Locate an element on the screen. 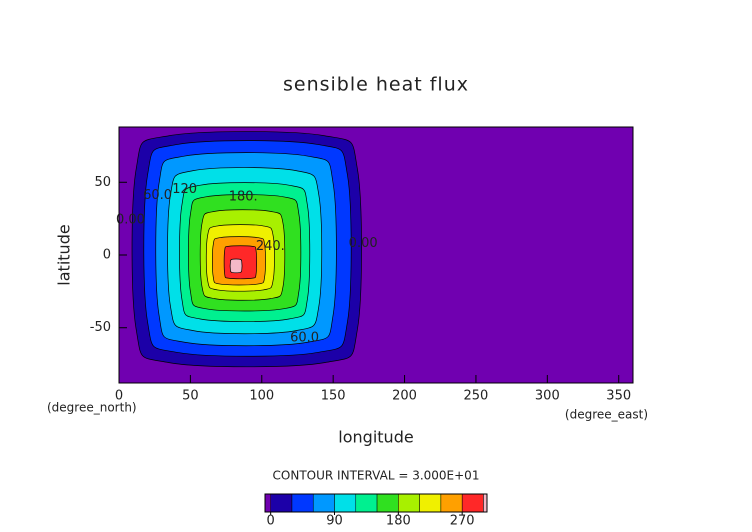  y-tick-label: 50 is located at coordinates (102, 182).